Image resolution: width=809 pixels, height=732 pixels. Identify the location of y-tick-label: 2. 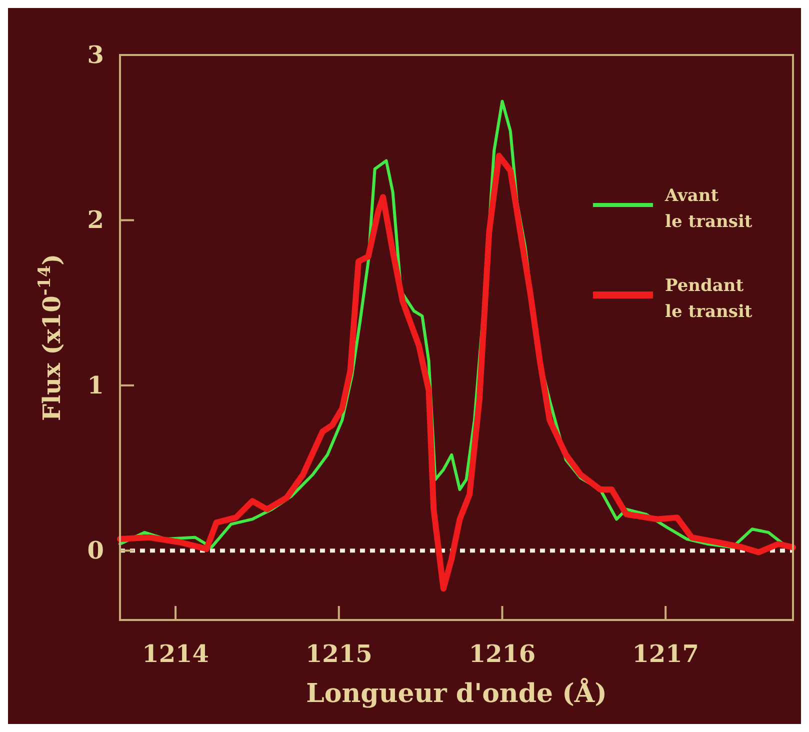
(95, 219).